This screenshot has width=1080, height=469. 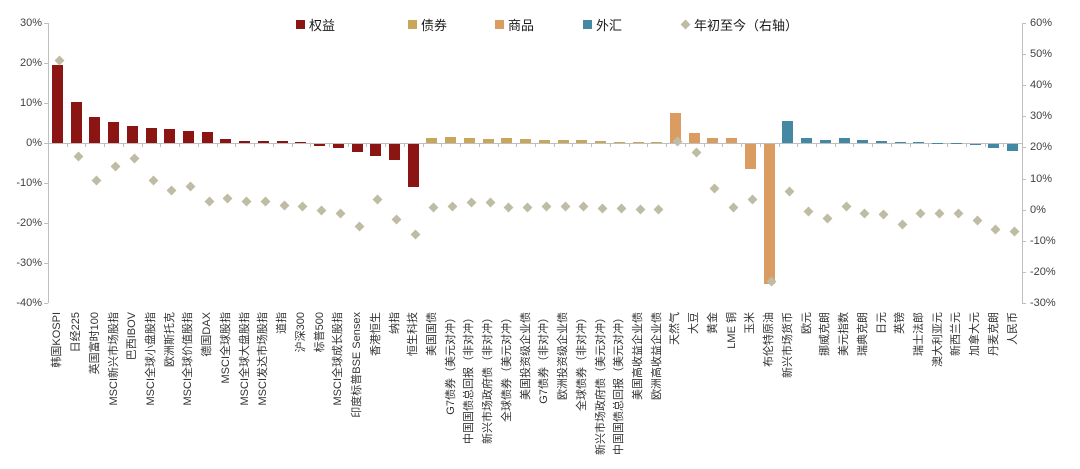 I want to click on left-axis-tick-label: -10%, so click(x=29, y=183).